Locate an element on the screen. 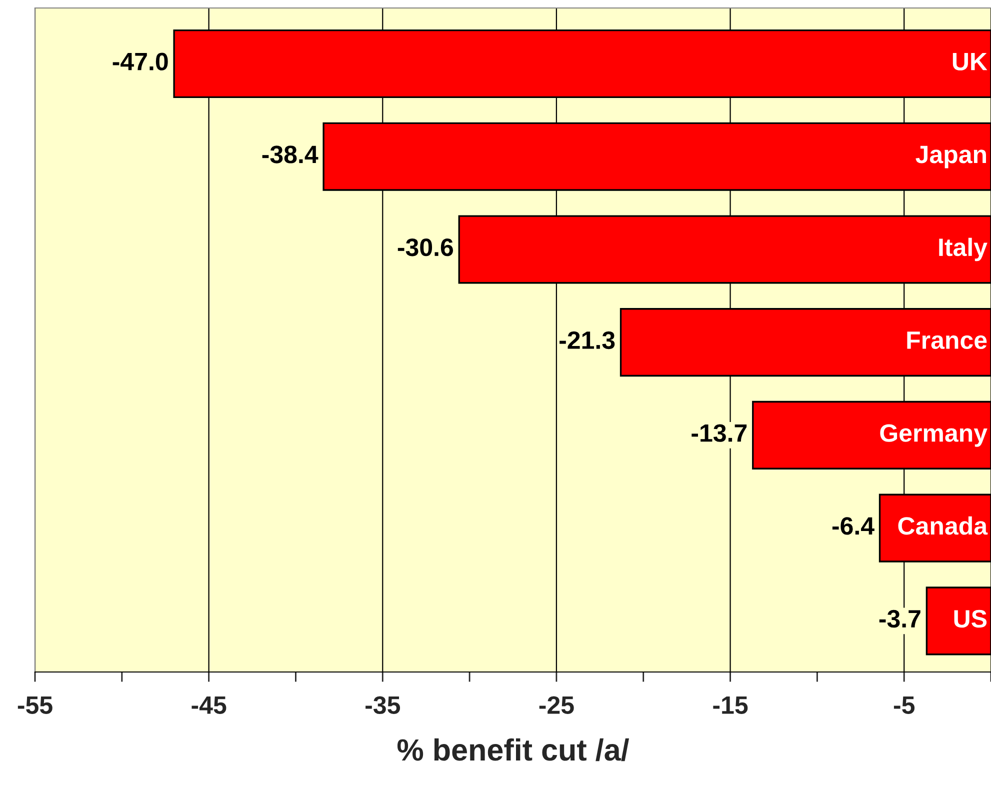  y-tick-label: Italy is located at coordinates (963, 250).